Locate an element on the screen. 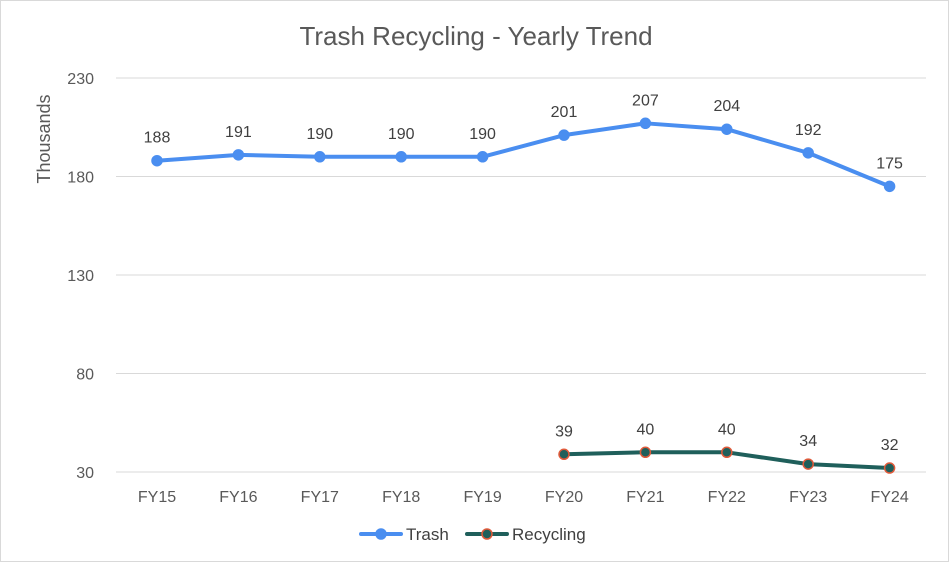 Image resolution: width=949 pixels, height=563 pixels. data-label: 207 is located at coordinates (645, 100).